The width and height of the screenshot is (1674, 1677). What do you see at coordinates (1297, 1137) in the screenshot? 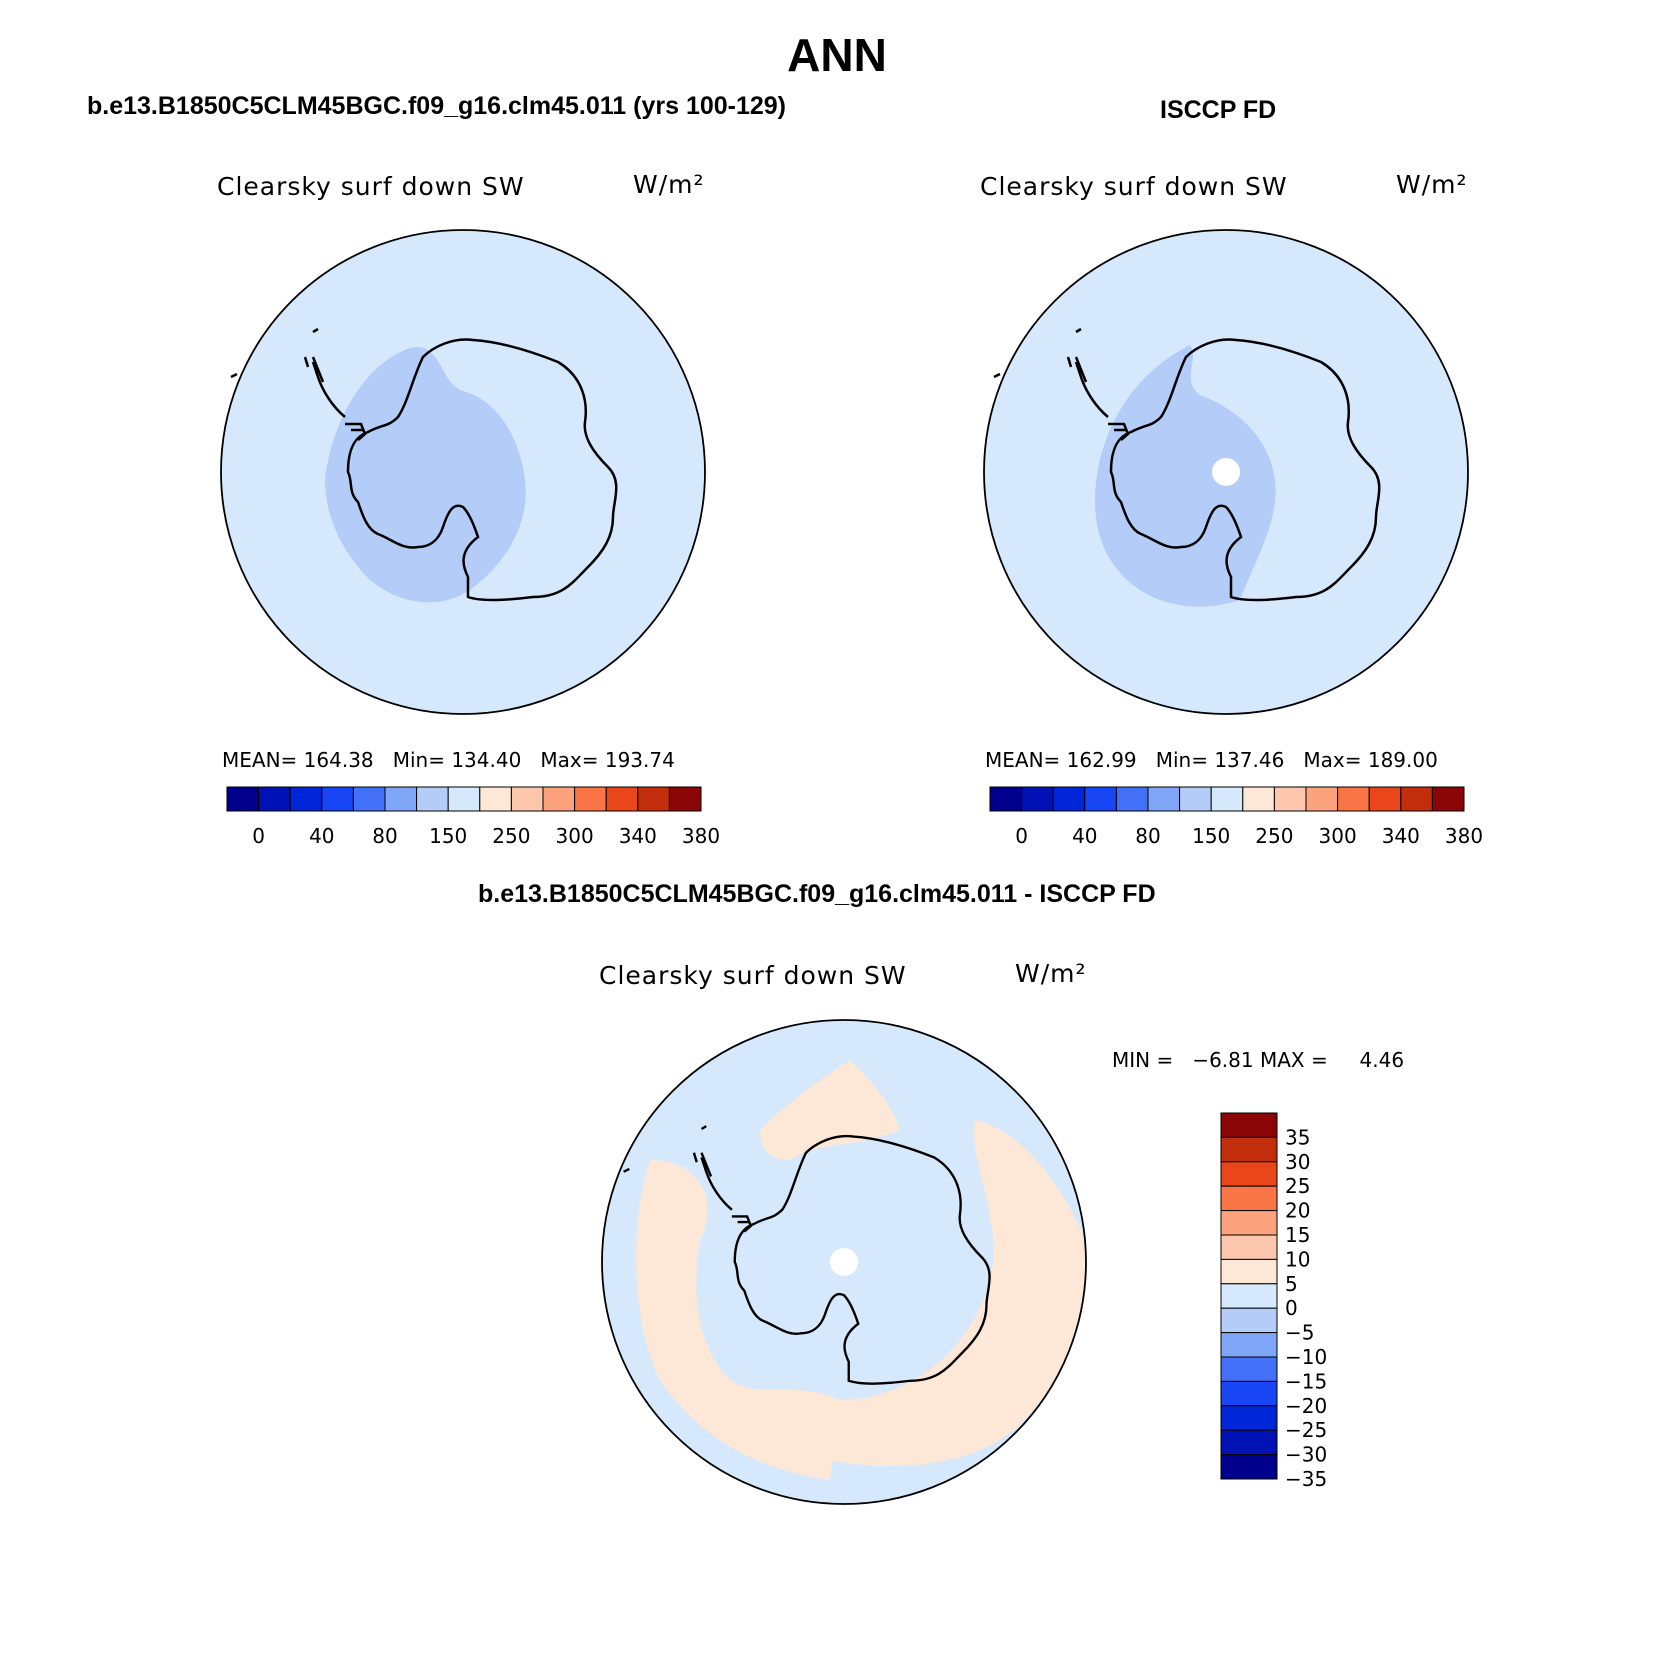
I see `diff-colorbar-label: 35` at bounding box center [1297, 1137].